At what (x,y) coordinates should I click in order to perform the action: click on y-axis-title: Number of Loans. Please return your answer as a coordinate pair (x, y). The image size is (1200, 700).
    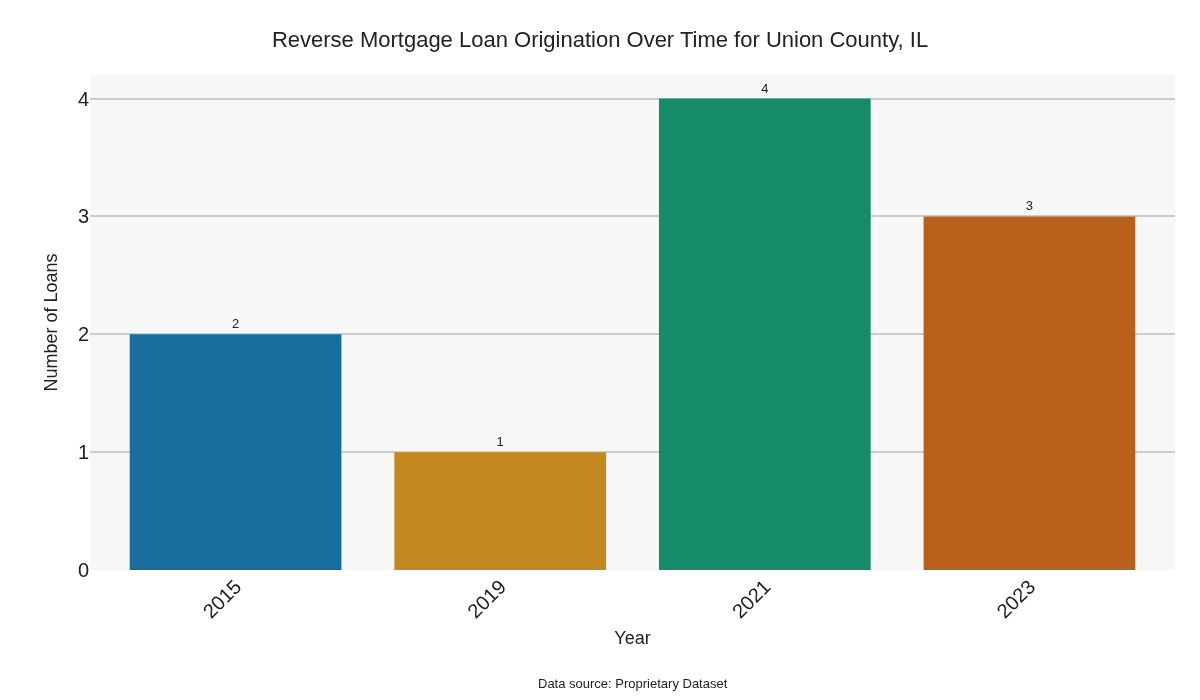
    Looking at the image, I should click on (51, 322).